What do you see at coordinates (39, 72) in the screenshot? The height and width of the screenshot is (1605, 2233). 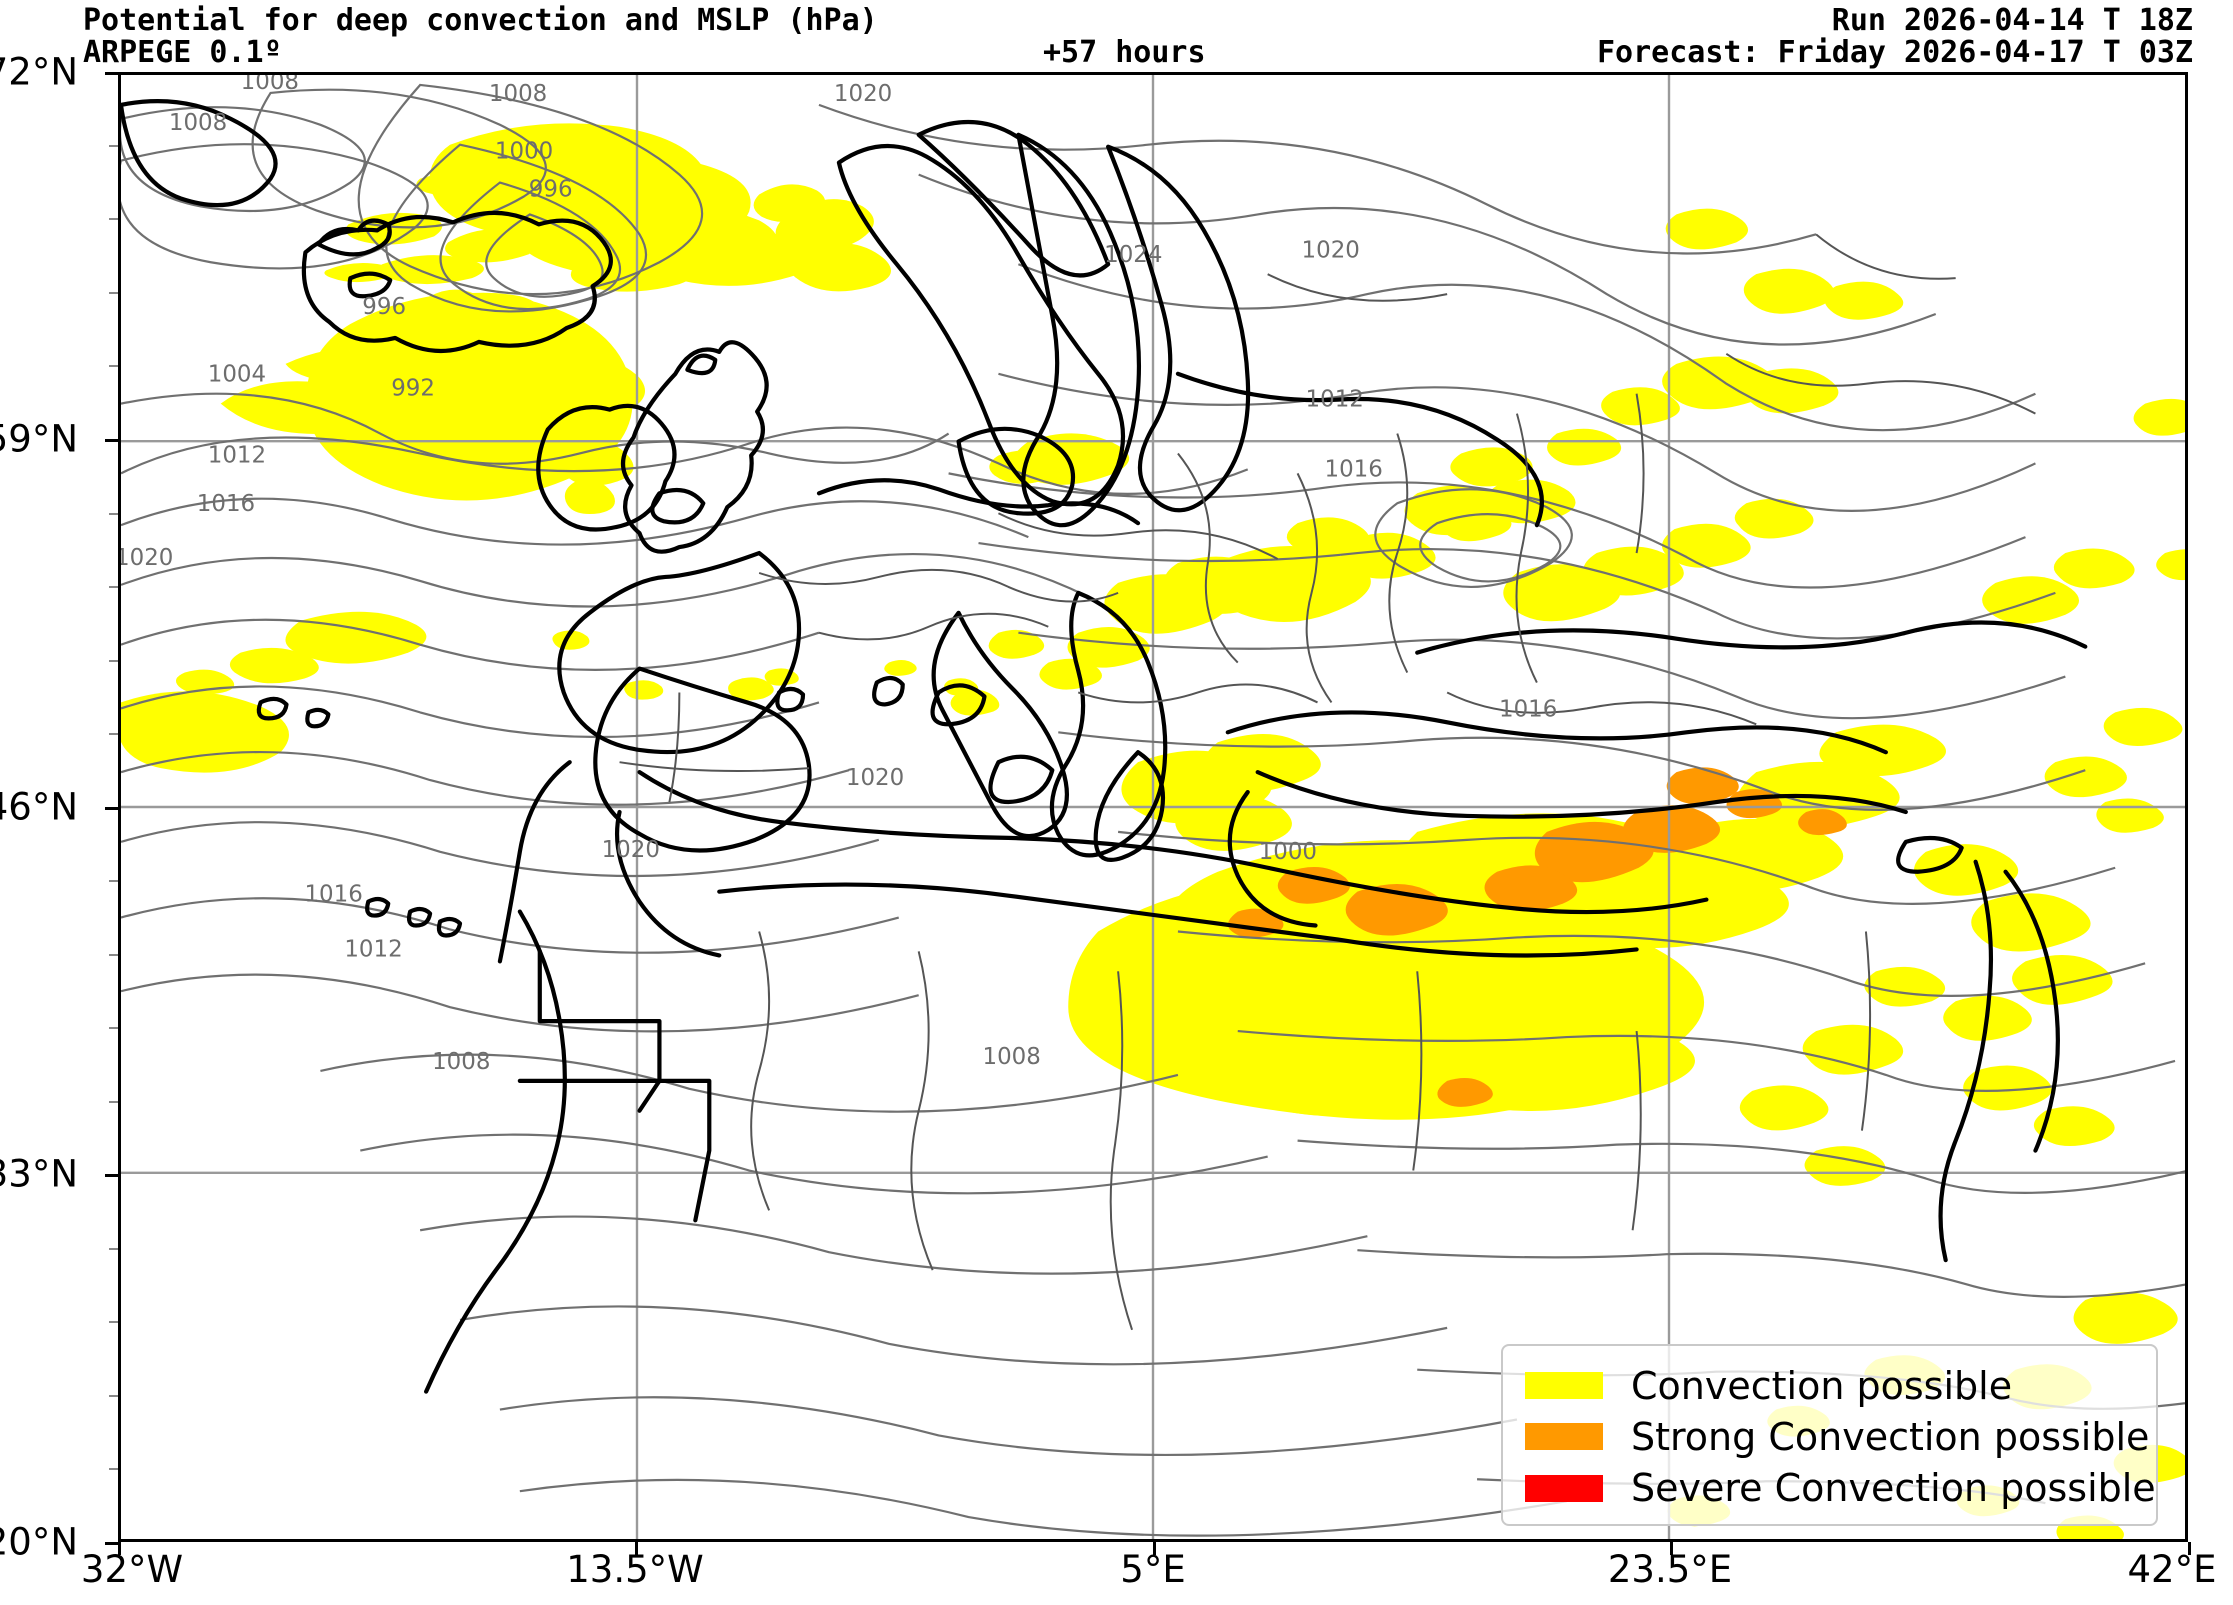 I see `ytick-label-72n: 72°N` at bounding box center [39, 72].